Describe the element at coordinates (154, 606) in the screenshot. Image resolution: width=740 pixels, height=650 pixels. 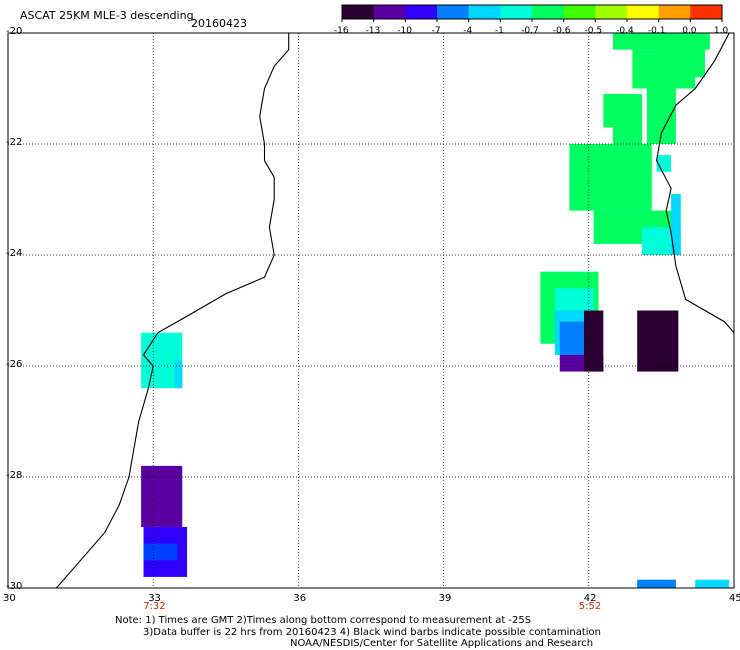
I see `pass-time-label: 7:32` at that location.